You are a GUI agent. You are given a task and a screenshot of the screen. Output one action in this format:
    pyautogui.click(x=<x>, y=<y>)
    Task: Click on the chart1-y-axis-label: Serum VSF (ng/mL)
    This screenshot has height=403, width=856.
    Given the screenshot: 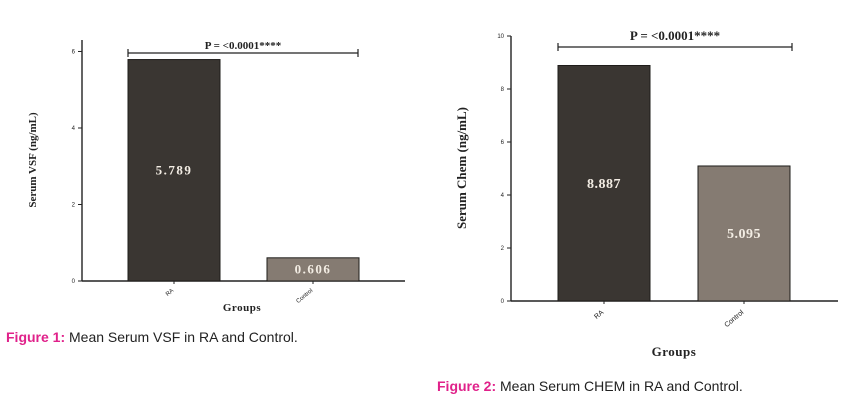 What is the action you would take?
    pyautogui.click(x=33, y=160)
    